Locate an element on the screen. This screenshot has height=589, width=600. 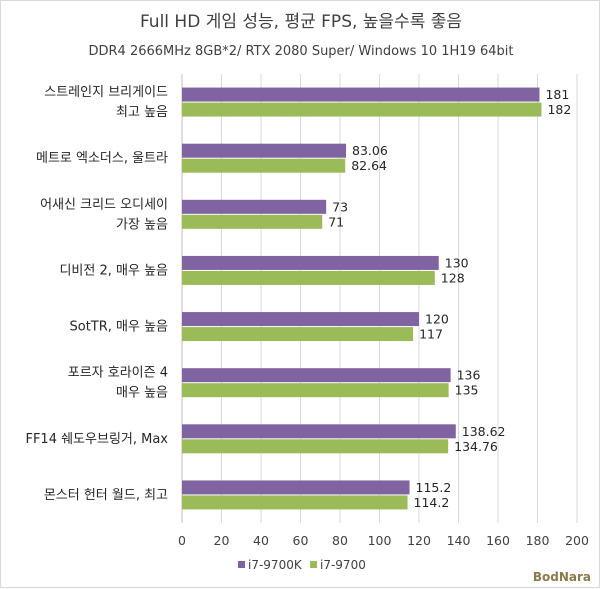
category-label: 몬스터 헌터 월드, 최고 is located at coordinates (106, 495).